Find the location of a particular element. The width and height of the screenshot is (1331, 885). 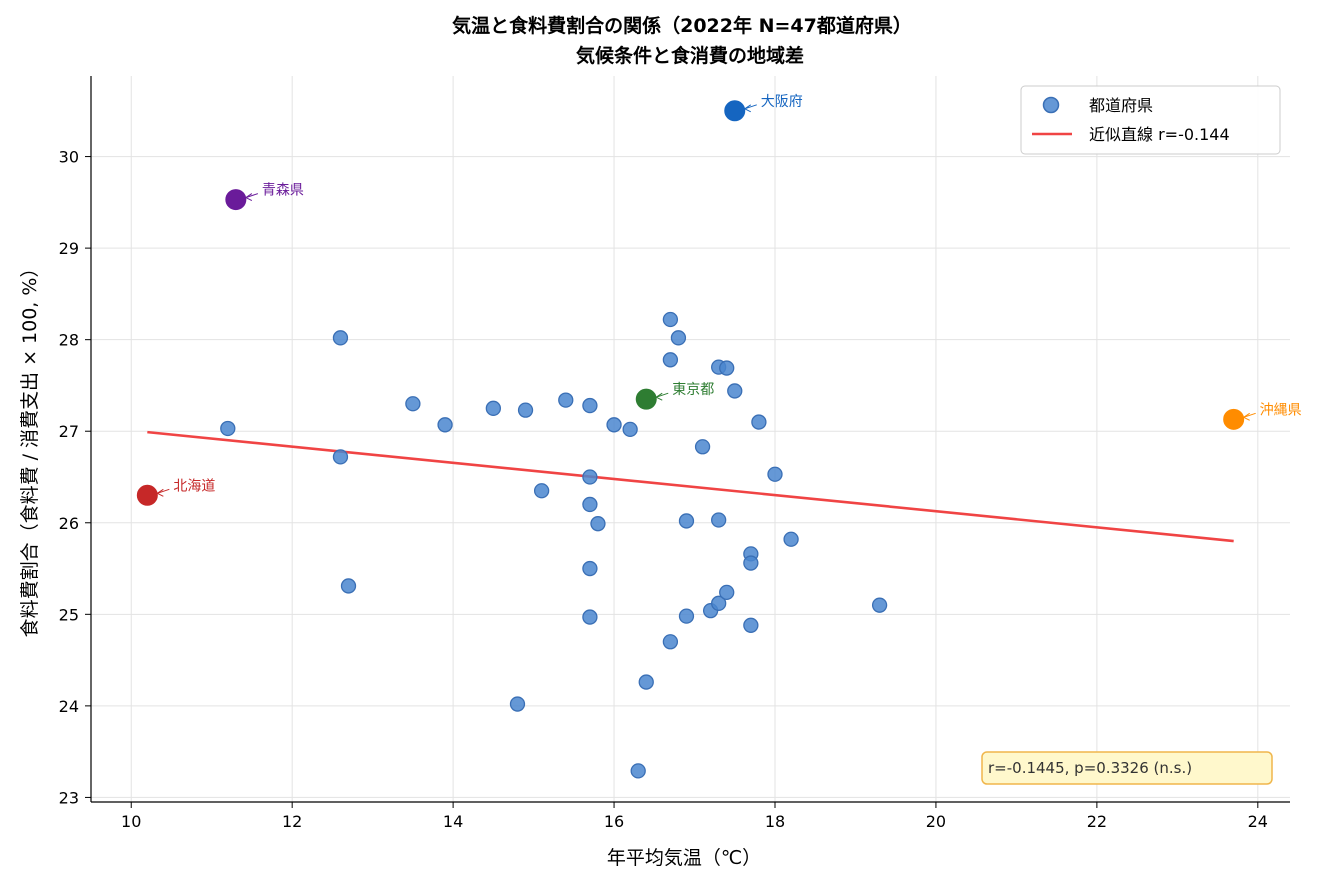

chart-title: 気温と食料費割合の関係（2022年 N=47都道府県） is located at coordinates (682, 25).